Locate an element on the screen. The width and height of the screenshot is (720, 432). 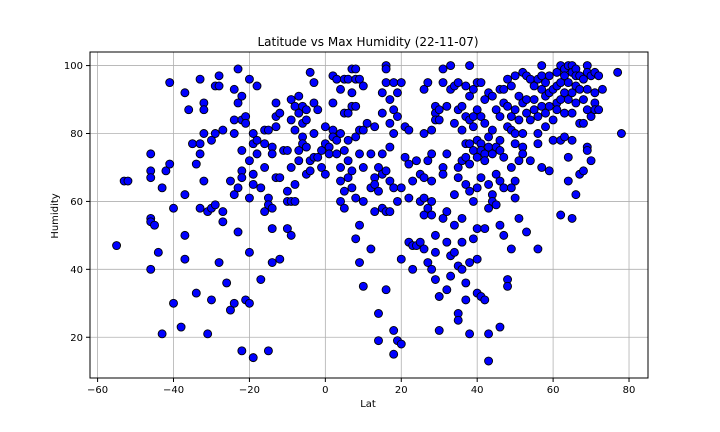
x-tick-label: 20 is located at coordinates (401, 390).